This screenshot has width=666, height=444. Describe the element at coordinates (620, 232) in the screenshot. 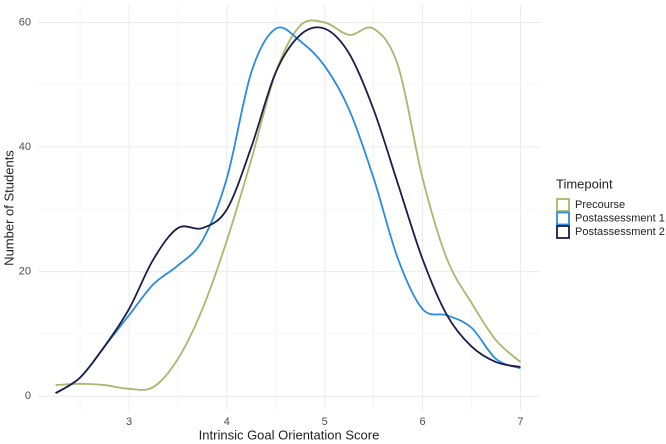

I see `legend-label: Postassessment 2` at that location.